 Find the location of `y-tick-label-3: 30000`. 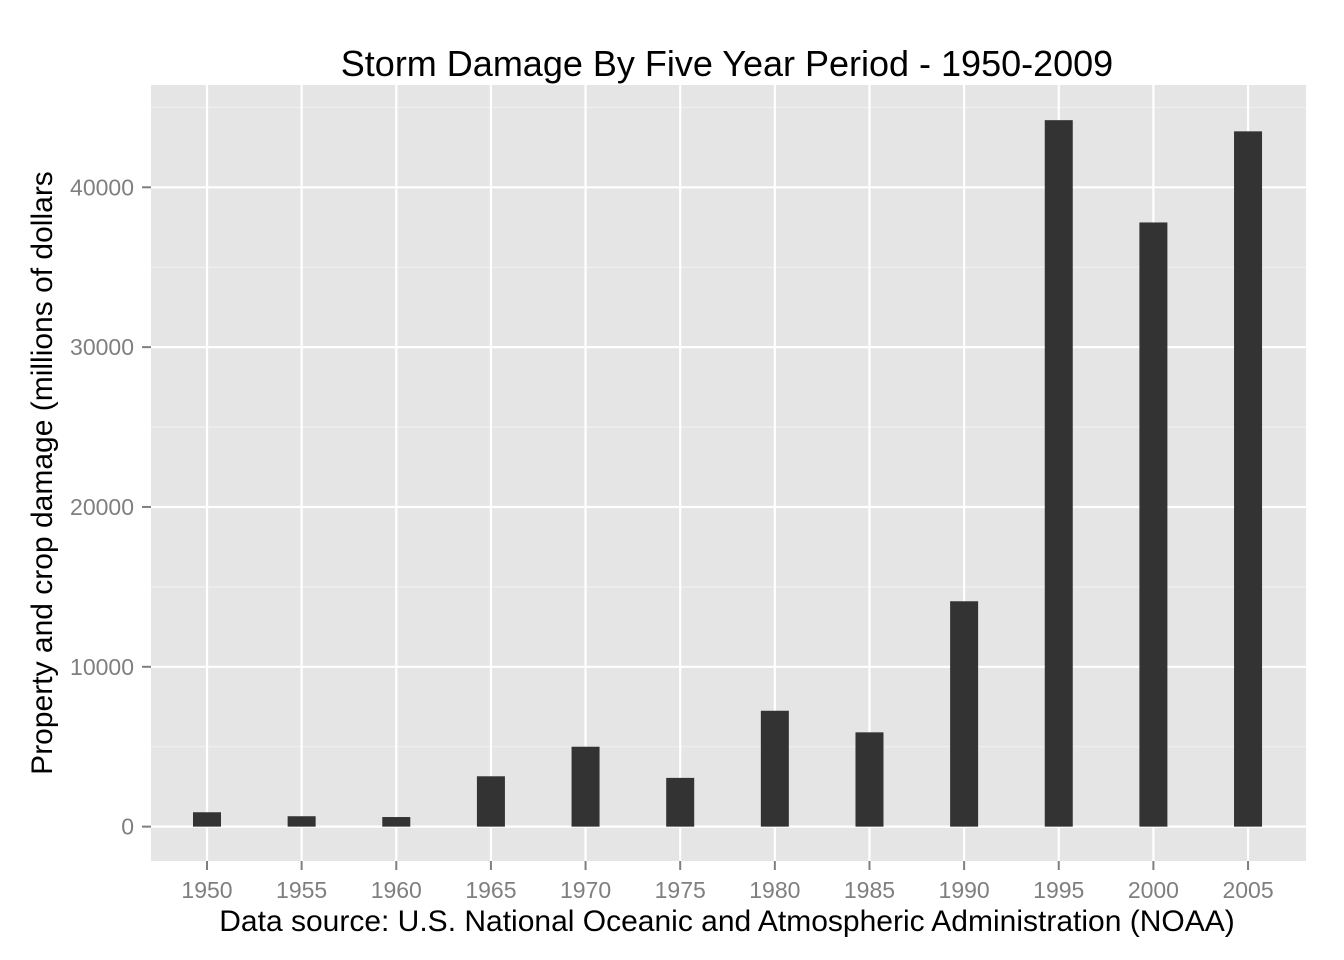

y-tick-label-3: 30000 is located at coordinates (102, 347).